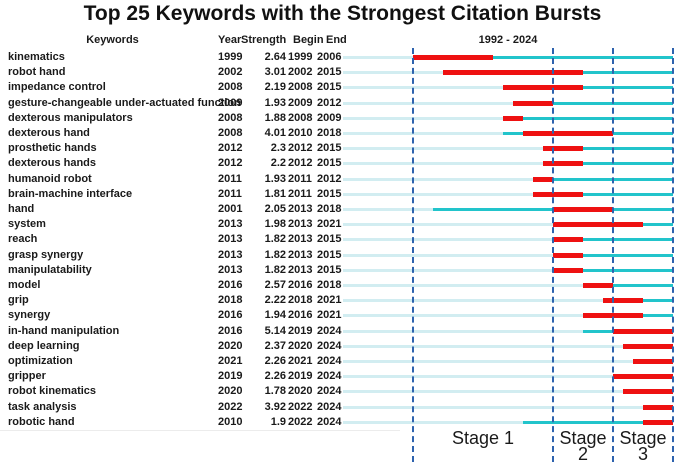 The height and width of the screenshot is (469, 685). What do you see at coordinates (300, 330) in the screenshot?
I see `begin-cell: 2019` at bounding box center [300, 330].